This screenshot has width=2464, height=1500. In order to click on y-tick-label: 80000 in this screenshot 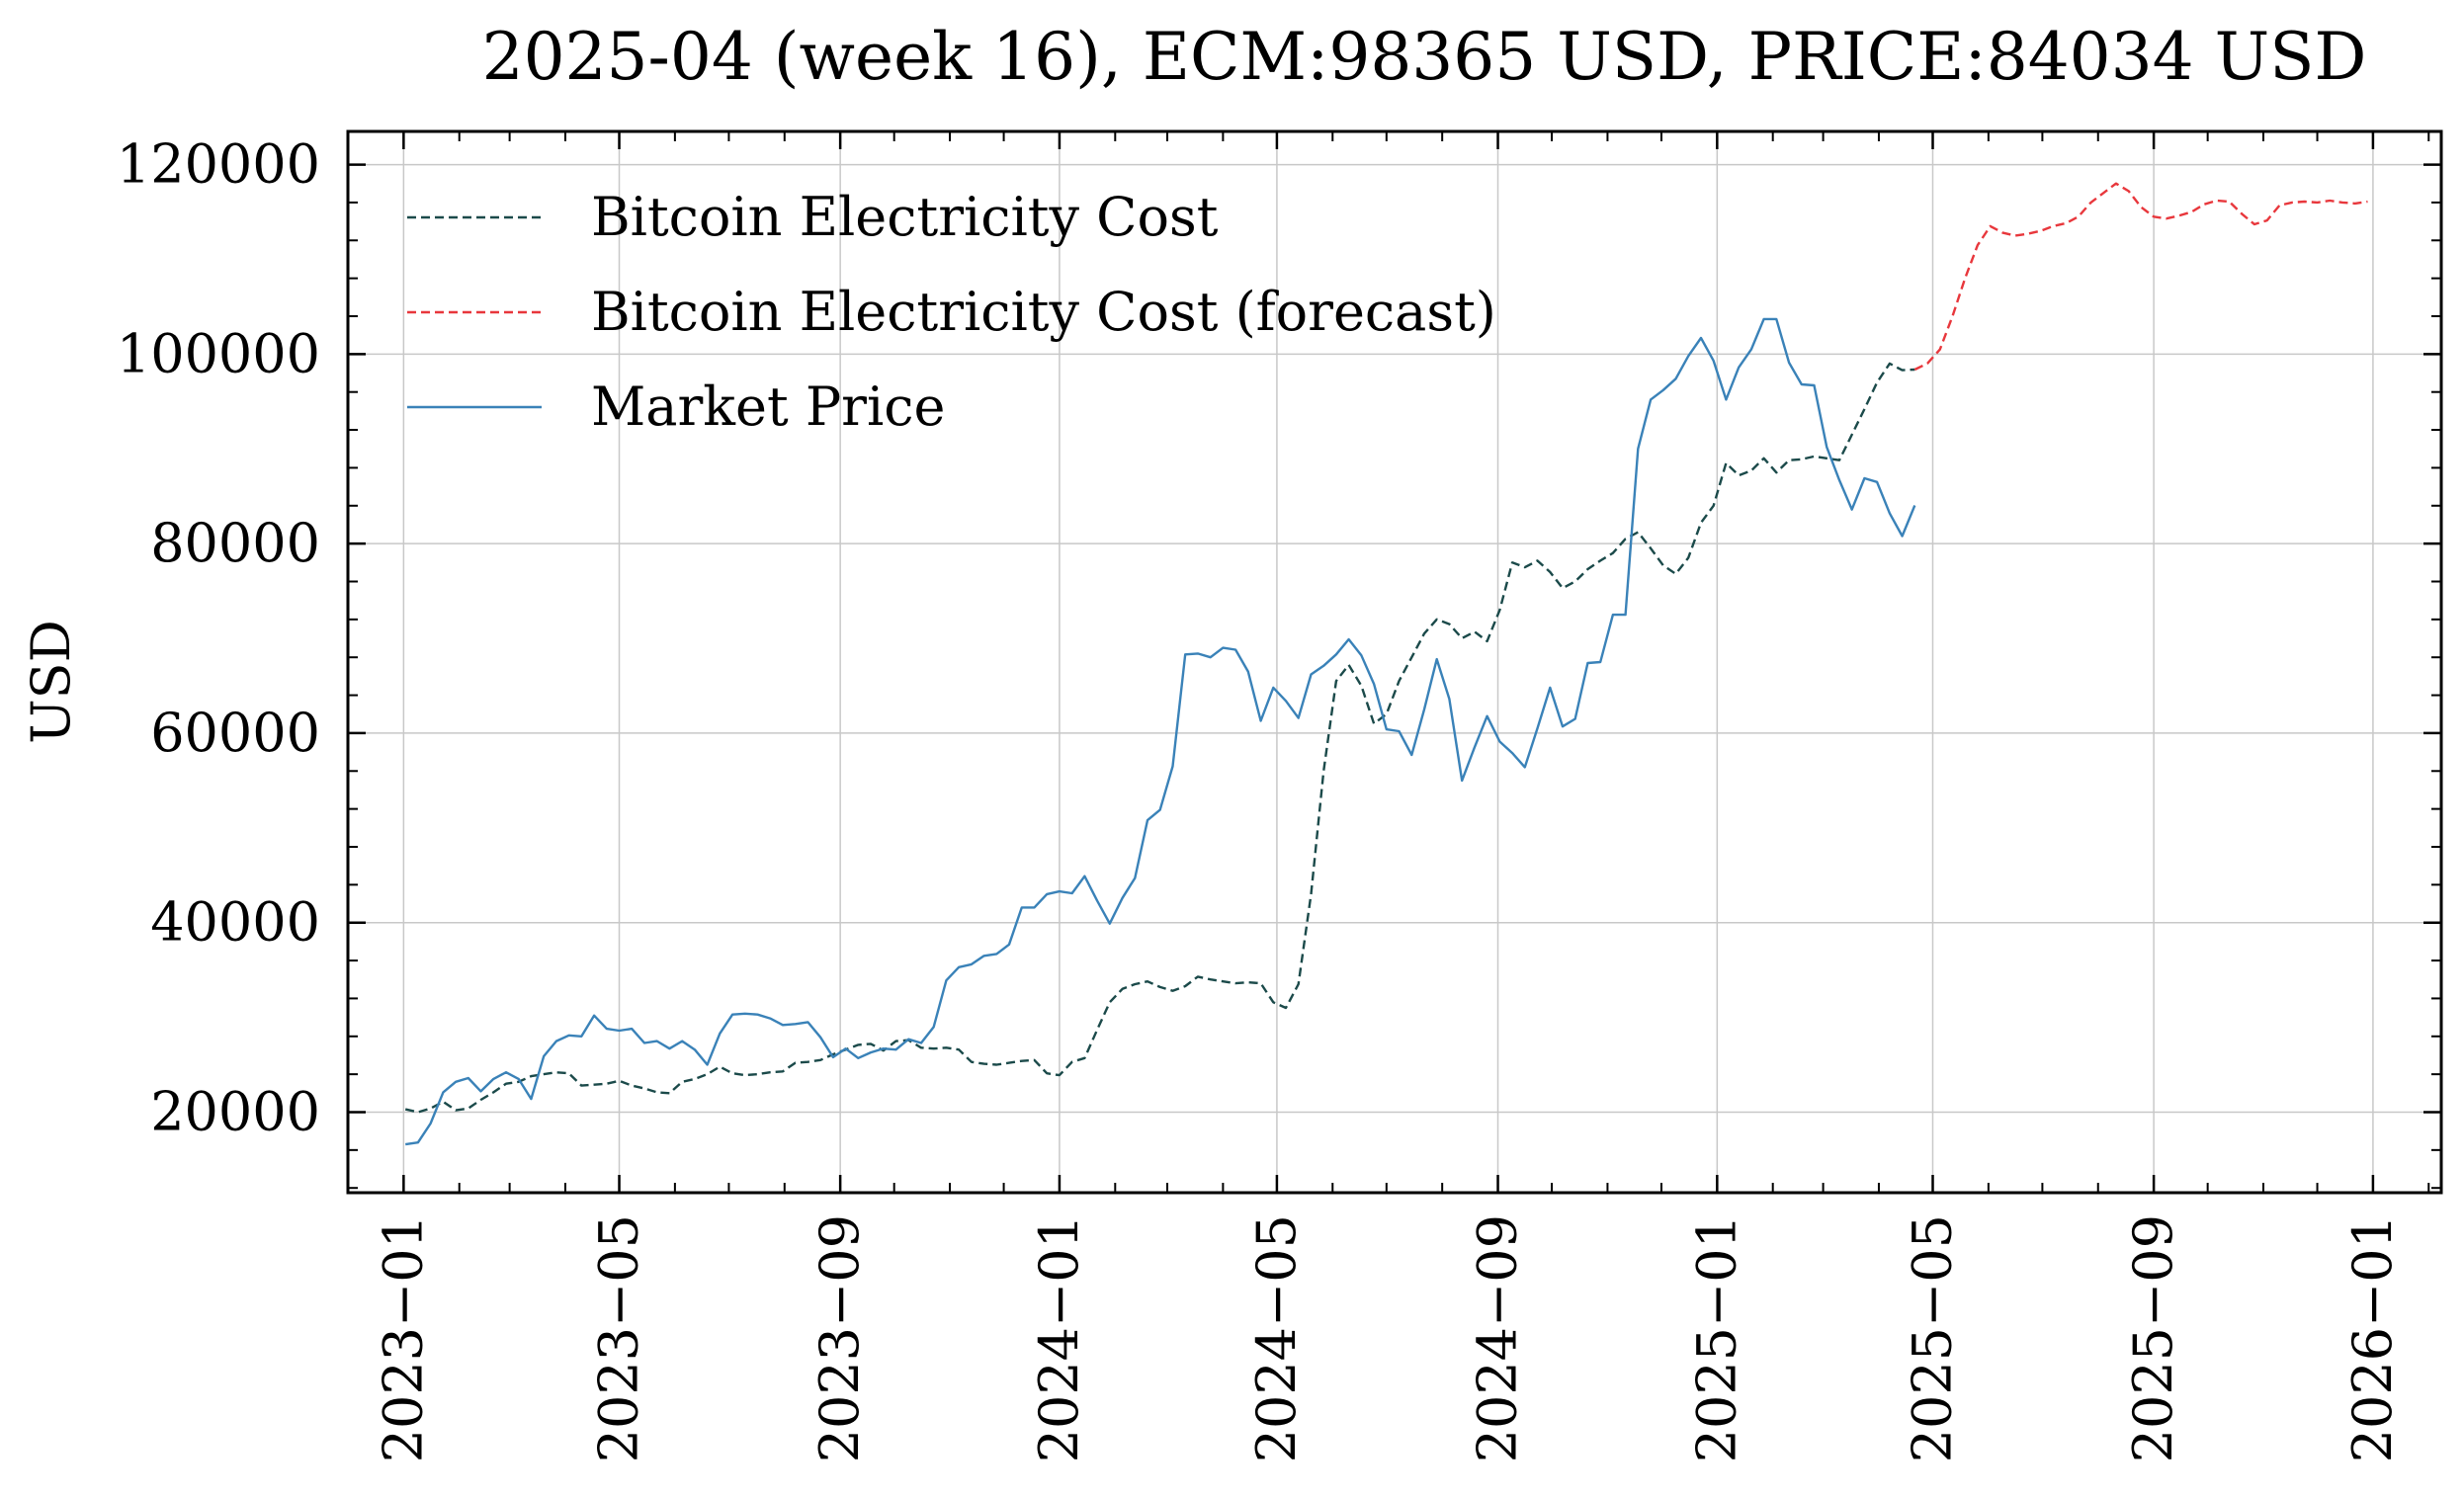, I will do `click(235, 543)`.